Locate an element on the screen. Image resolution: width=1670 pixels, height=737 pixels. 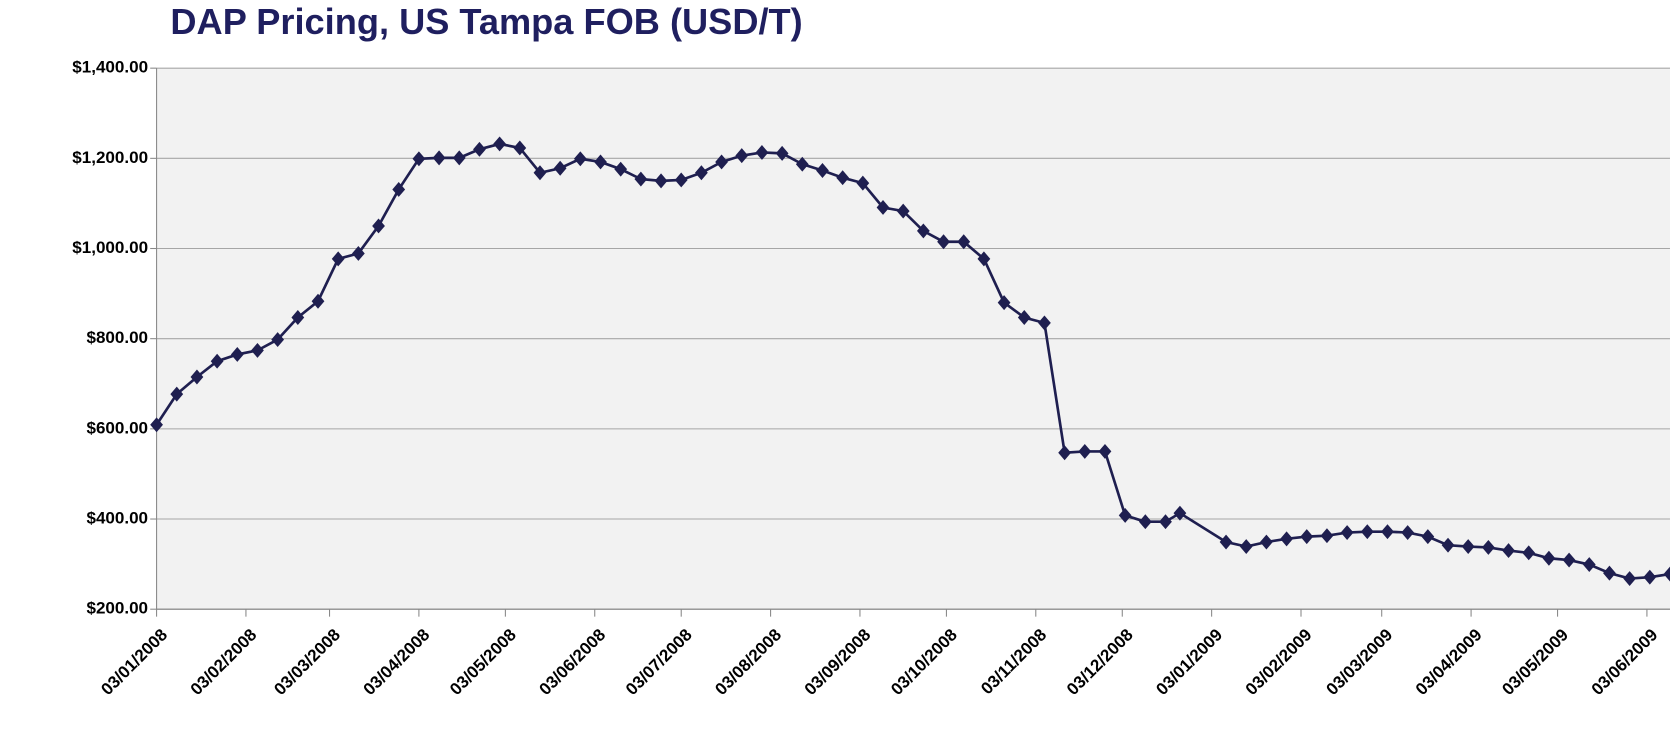
x-tick-label: 03/10/2008 is located at coordinates (924, 662).